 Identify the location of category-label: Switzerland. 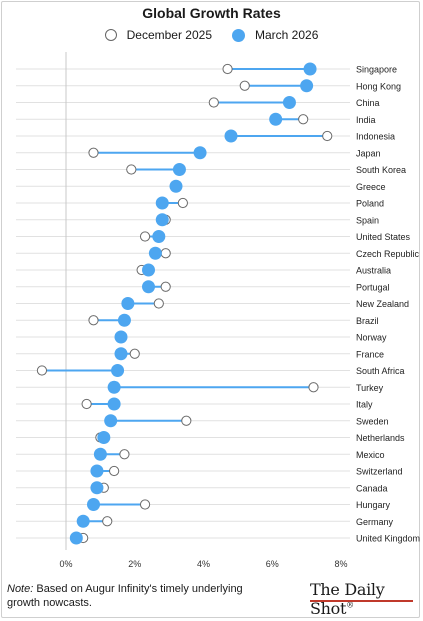
(379, 472).